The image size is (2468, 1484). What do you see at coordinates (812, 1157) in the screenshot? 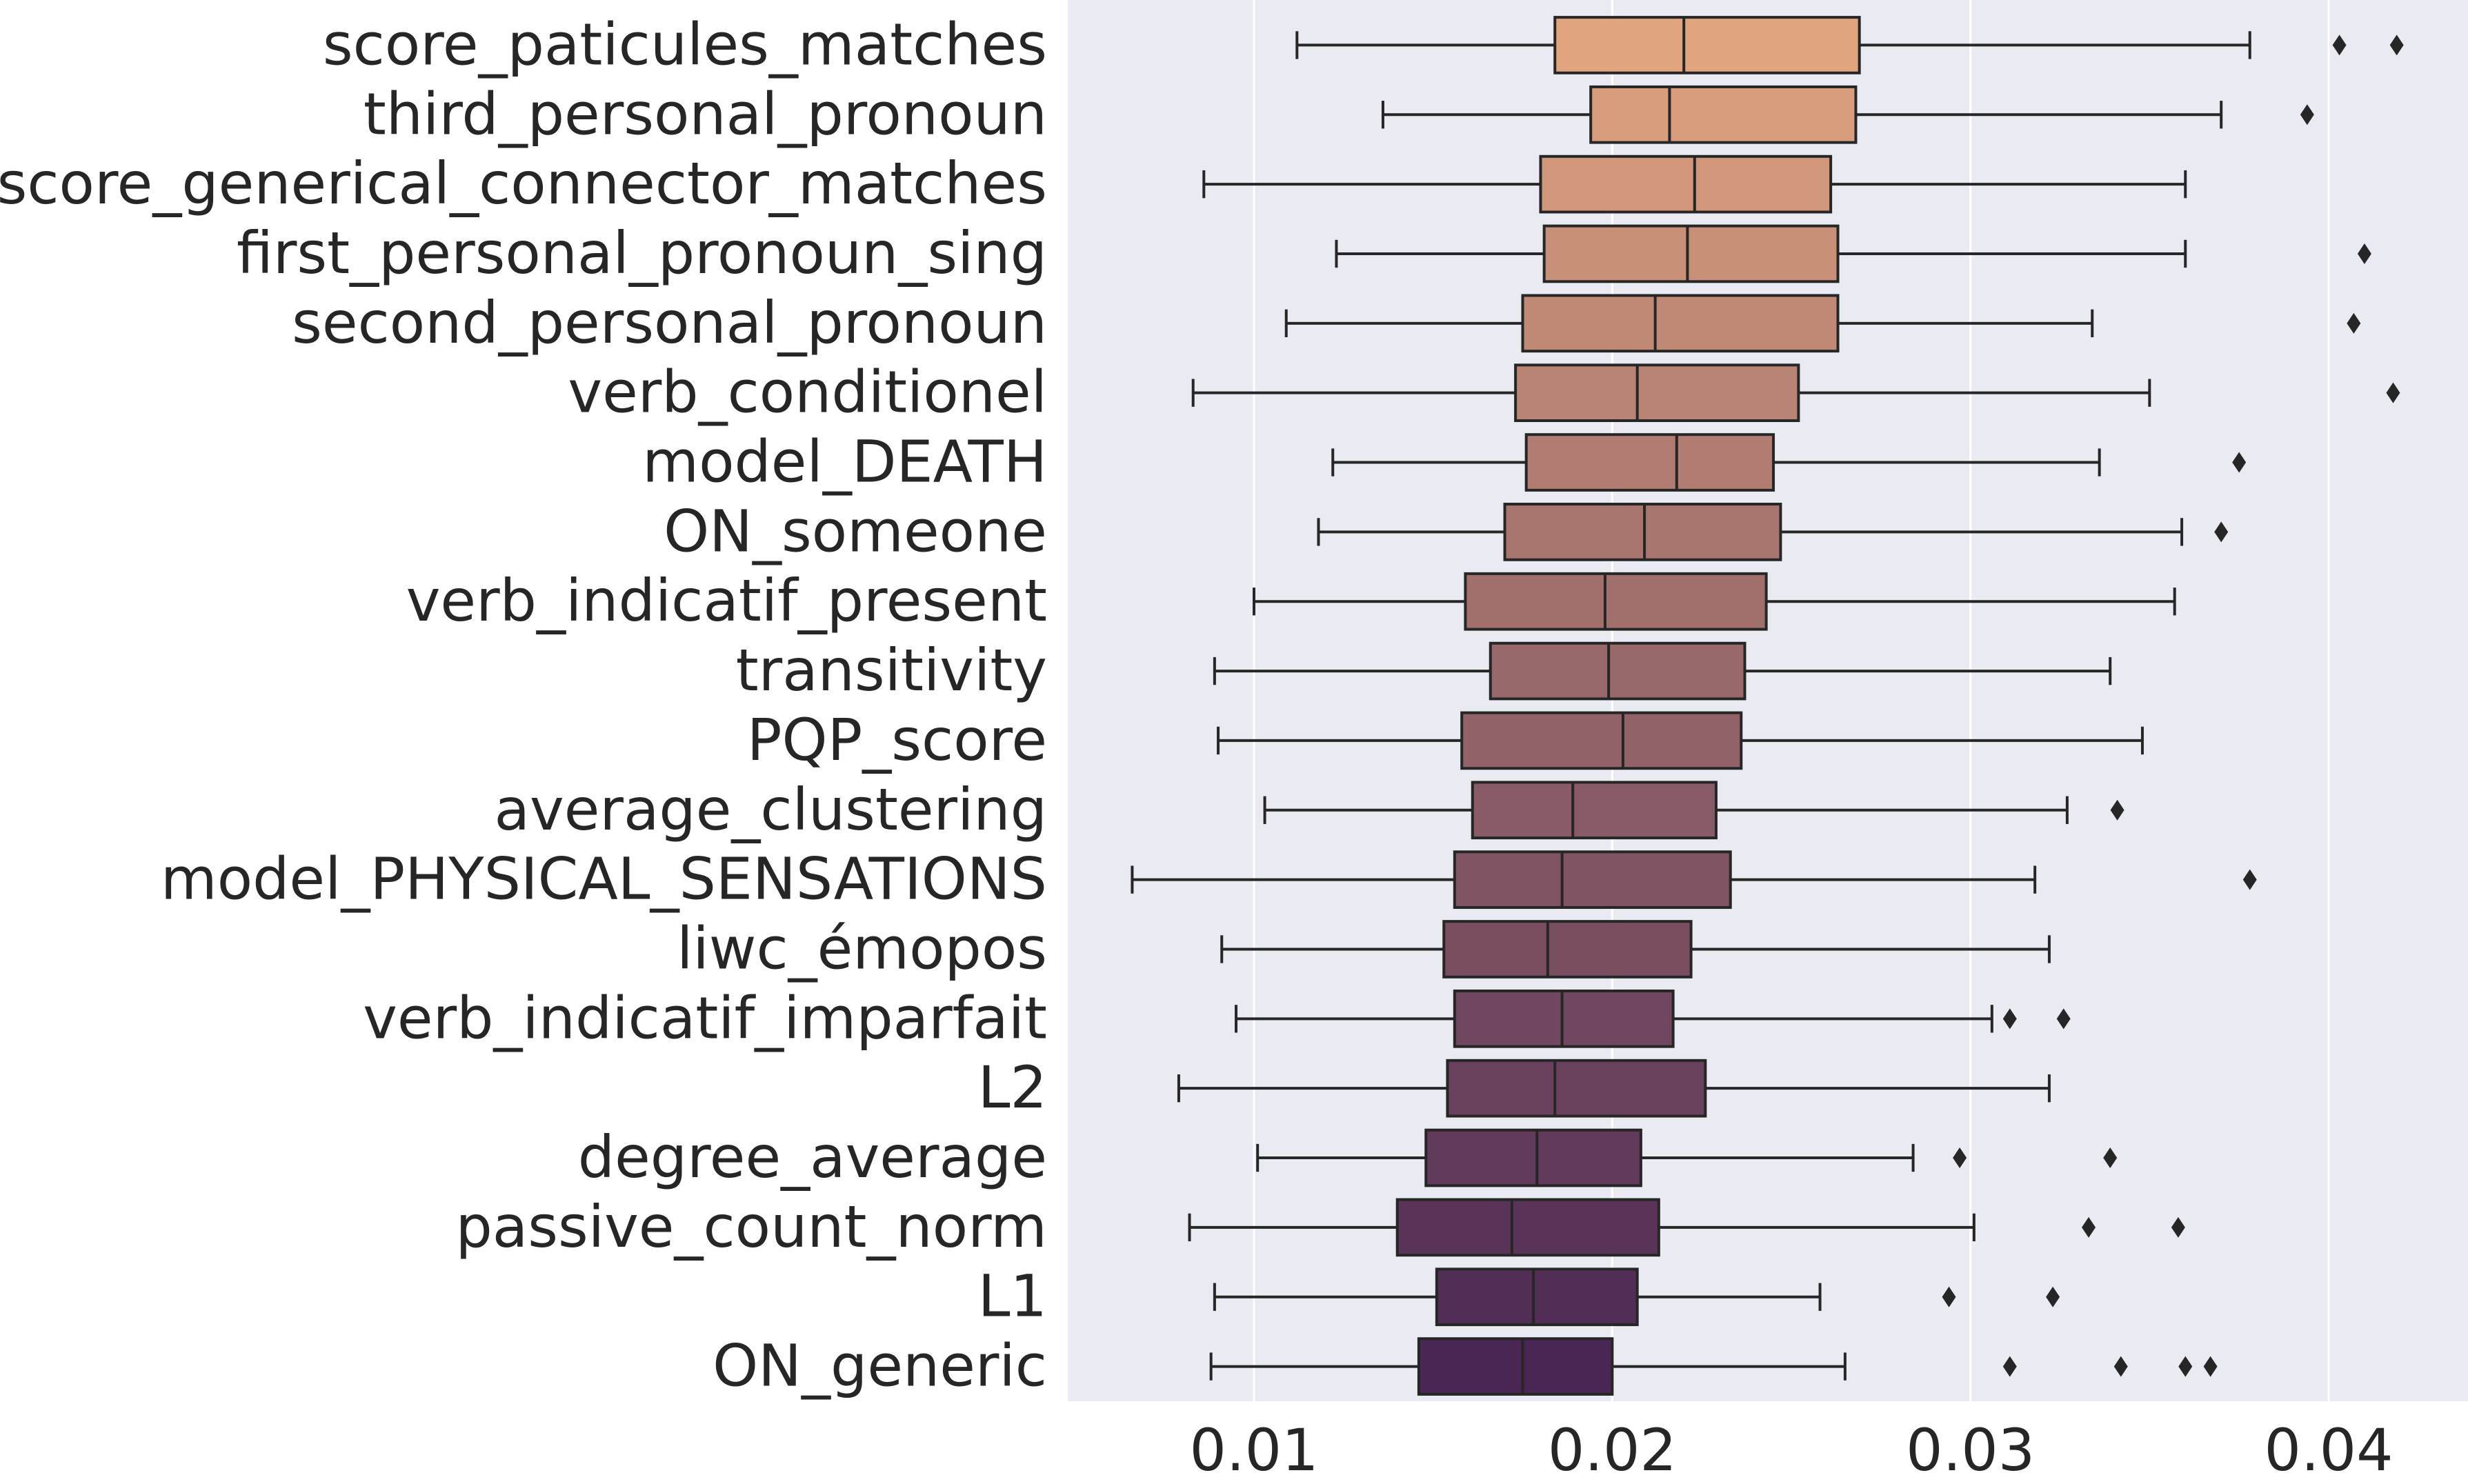
I see `y-tick-label: degree_average` at bounding box center [812, 1157].